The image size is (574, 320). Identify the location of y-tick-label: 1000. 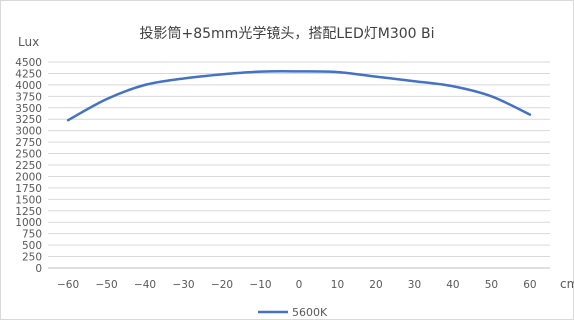
(28, 223).